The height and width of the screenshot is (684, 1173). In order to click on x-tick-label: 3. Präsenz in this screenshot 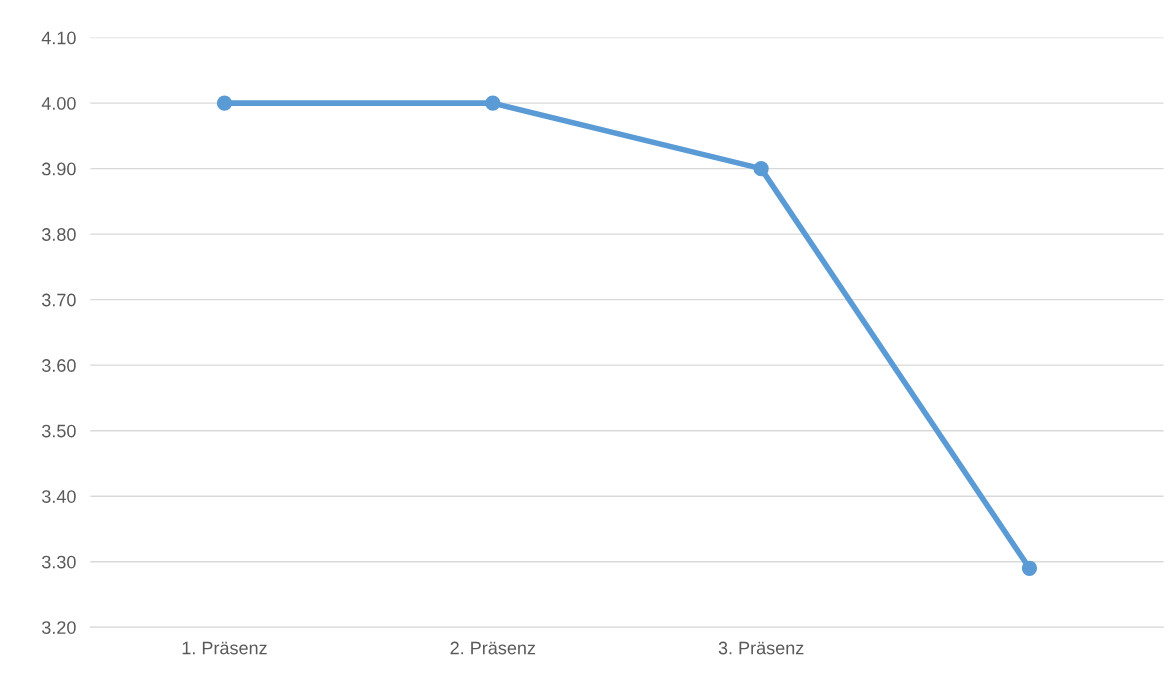, I will do `click(761, 648)`.